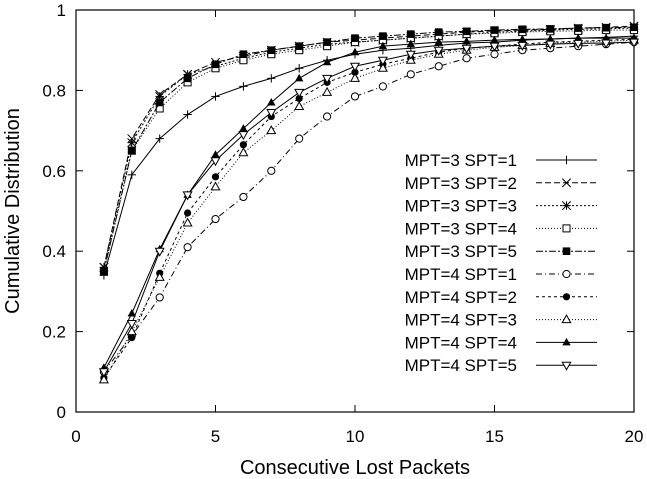 The height and width of the screenshot is (479, 647). Describe the element at coordinates (75, 436) in the screenshot. I see `x-tick-label: 0` at that location.